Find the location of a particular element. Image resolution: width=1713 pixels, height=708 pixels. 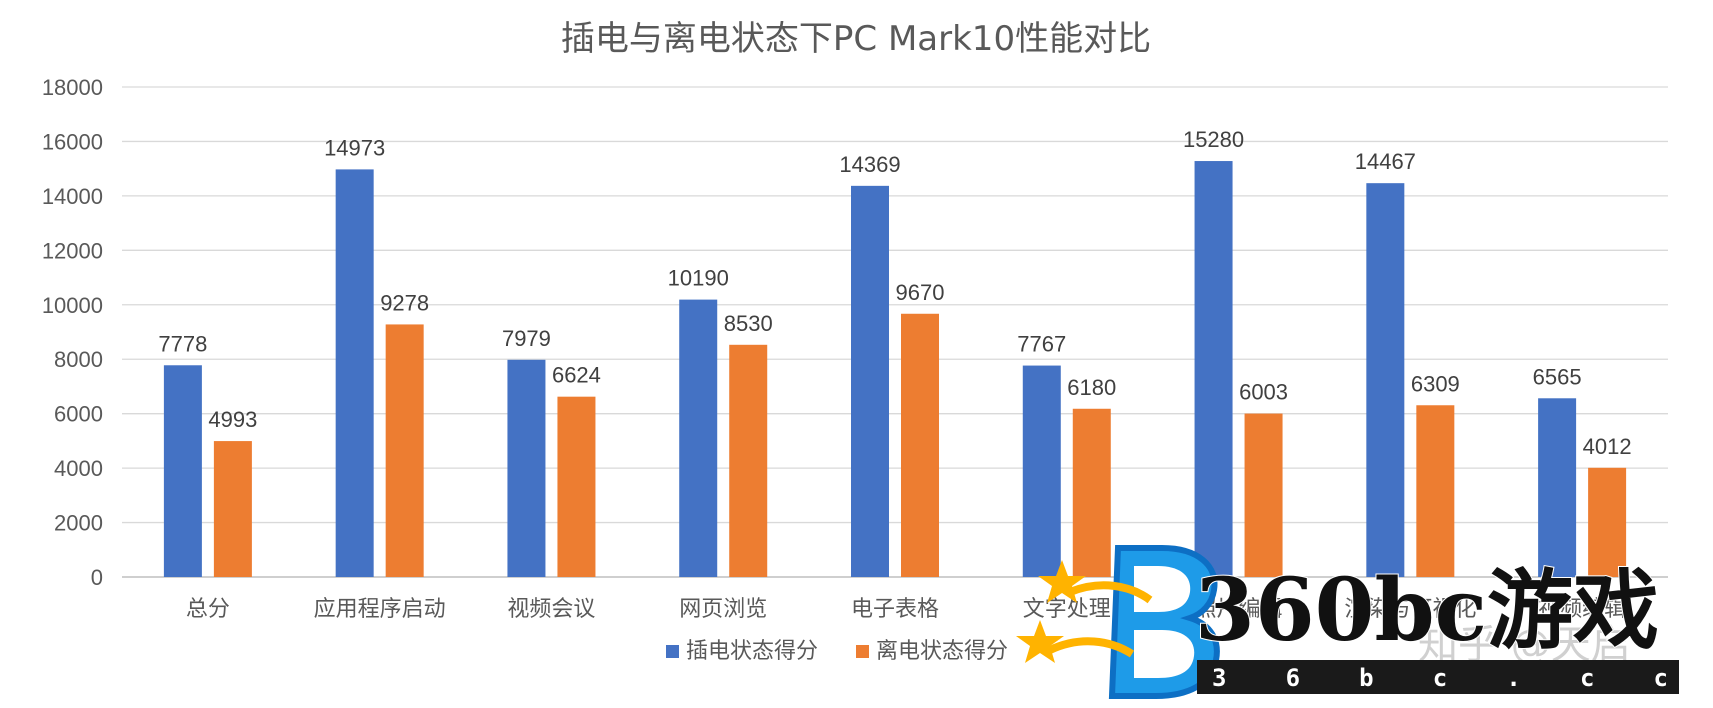

y-tick-label: 0 is located at coordinates (97, 577).